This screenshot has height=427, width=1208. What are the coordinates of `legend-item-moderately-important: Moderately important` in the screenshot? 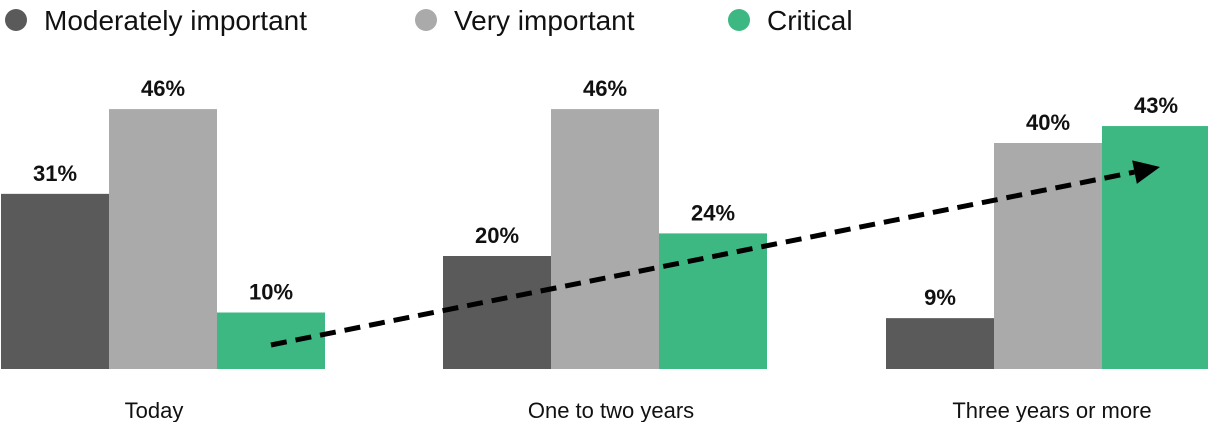 It's located at (156, 20).